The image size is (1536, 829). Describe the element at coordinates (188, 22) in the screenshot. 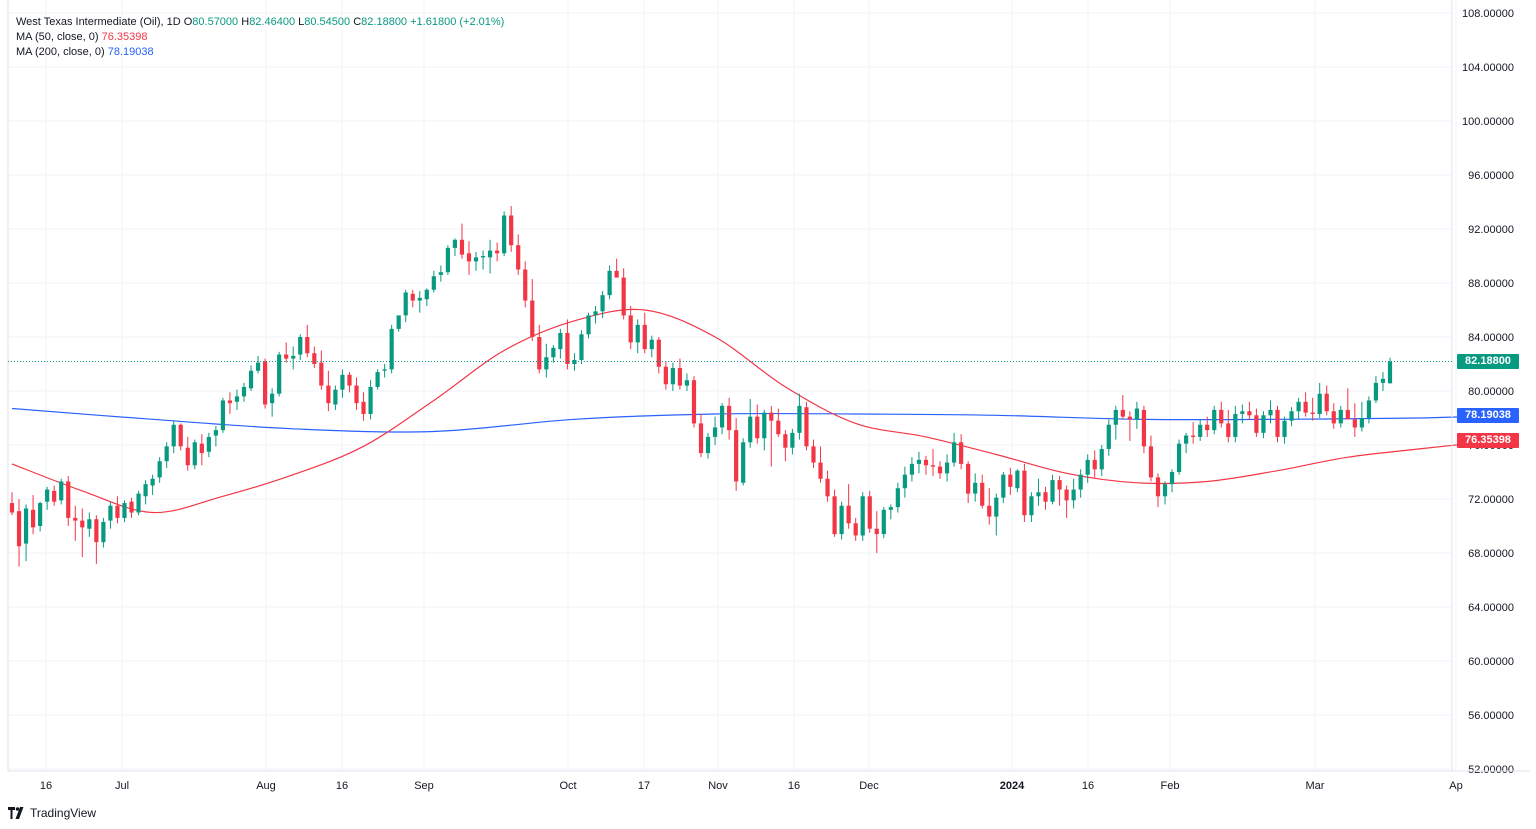

I see `open-label: O` at that location.